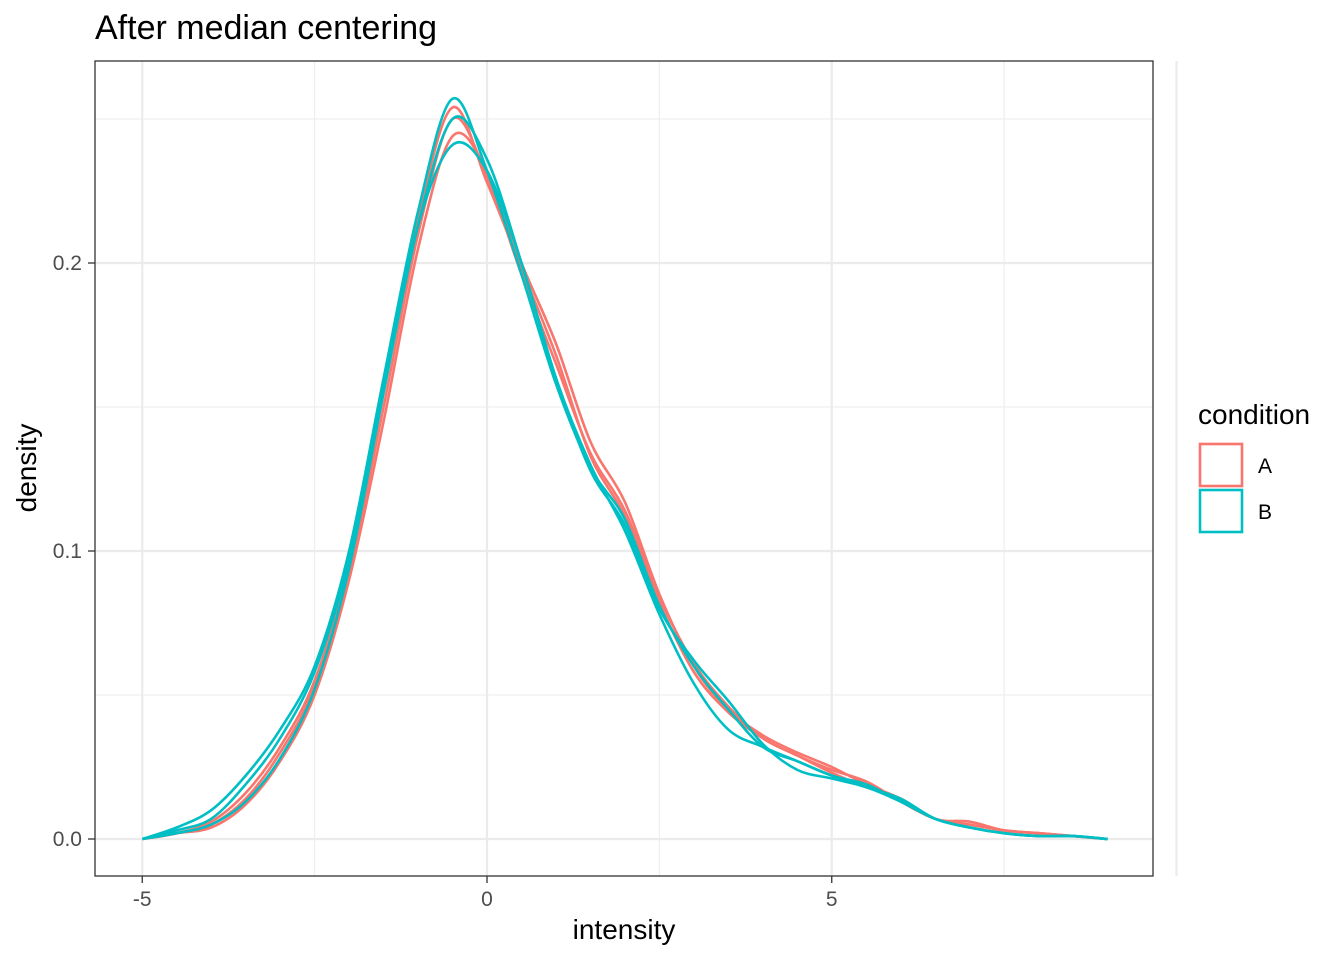  What do you see at coordinates (1265, 512) in the screenshot?
I see `legend-label: B` at bounding box center [1265, 512].